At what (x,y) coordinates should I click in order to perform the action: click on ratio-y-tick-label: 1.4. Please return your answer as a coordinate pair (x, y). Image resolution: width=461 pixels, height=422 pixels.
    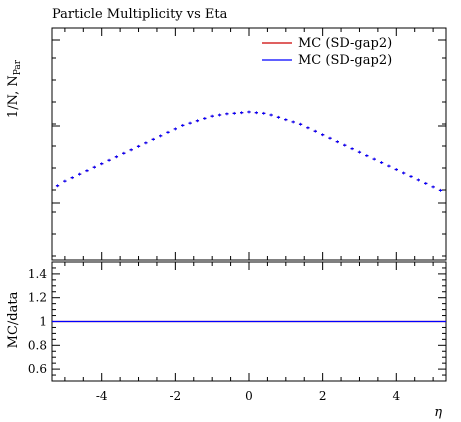
    Looking at the image, I should click on (37, 274).